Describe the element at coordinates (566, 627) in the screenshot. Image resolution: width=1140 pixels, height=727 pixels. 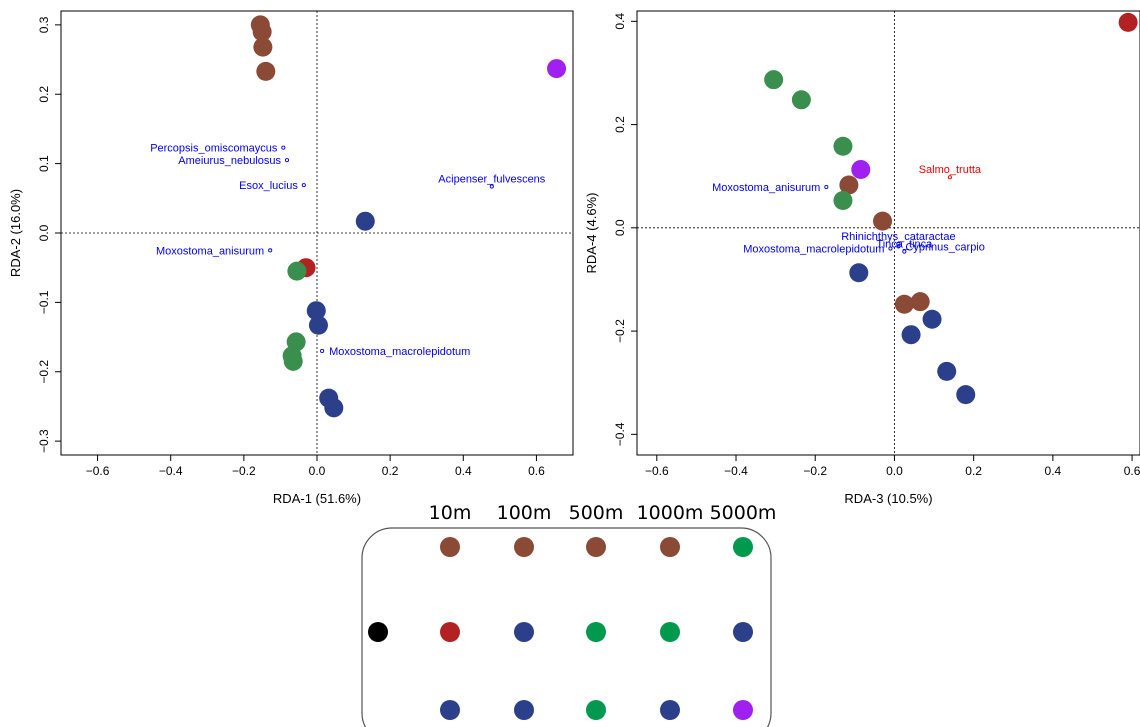
I see `legend-box` at that location.